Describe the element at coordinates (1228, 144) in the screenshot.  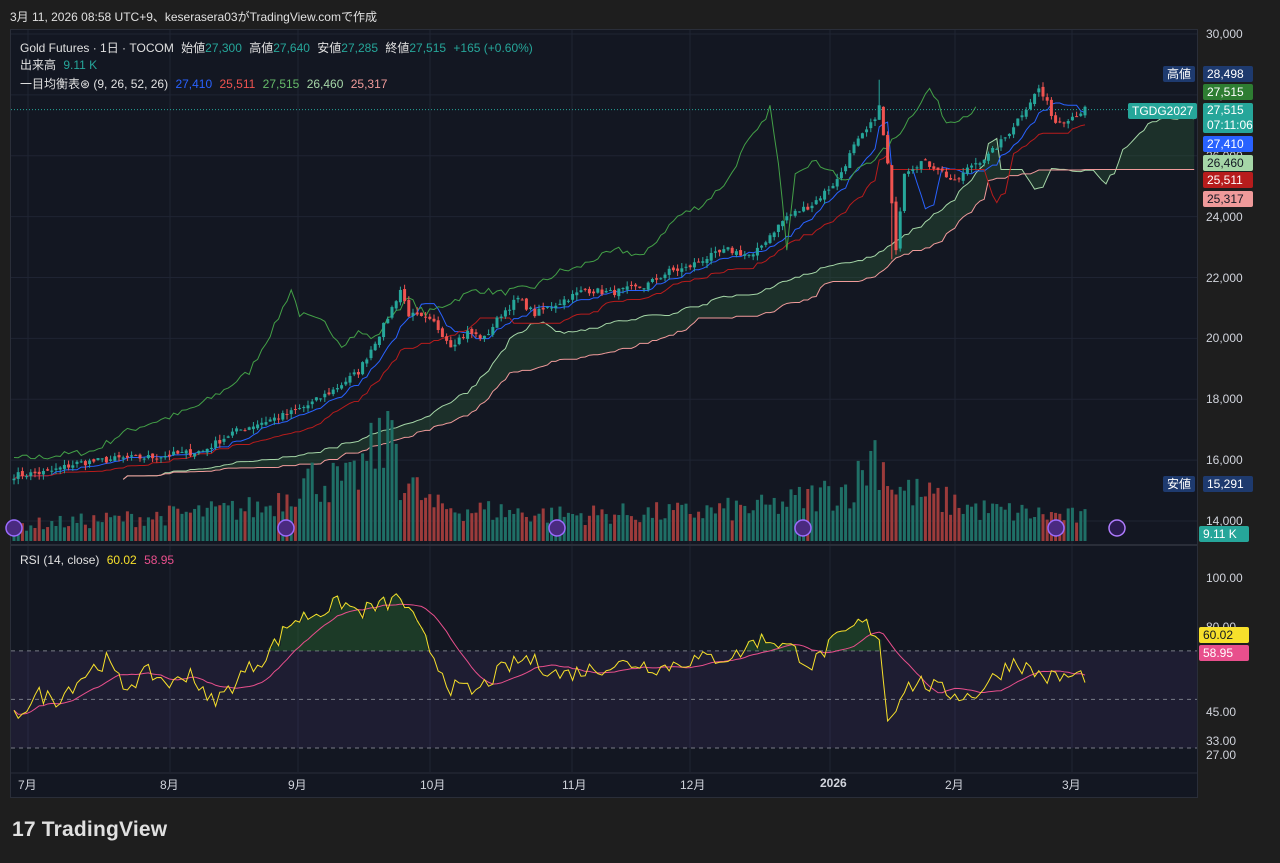
I see `tenkan-tag: 27,410` at that location.